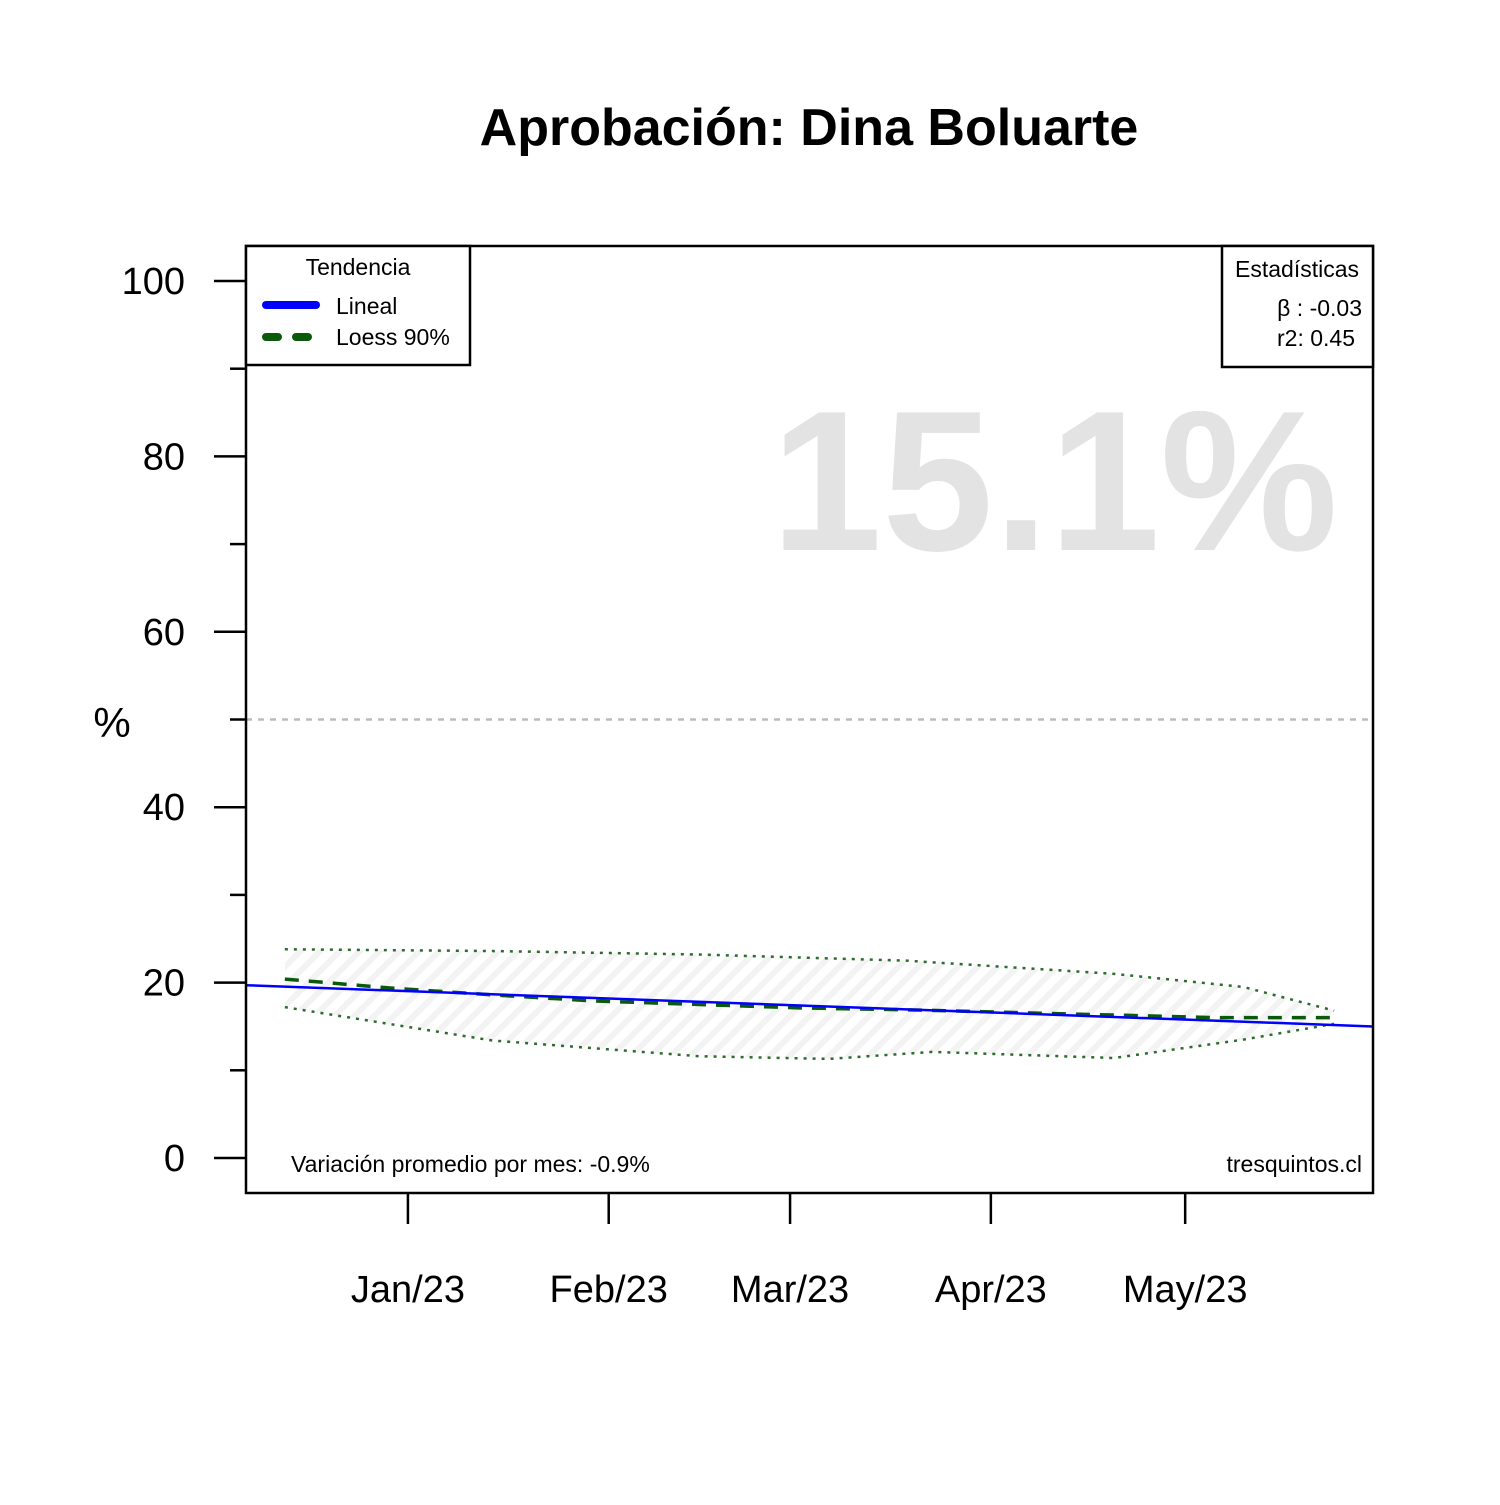 This screenshot has width=1500, height=1505. Describe the element at coordinates (153, 282) in the screenshot. I see `y-tick-label: 100` at that location.